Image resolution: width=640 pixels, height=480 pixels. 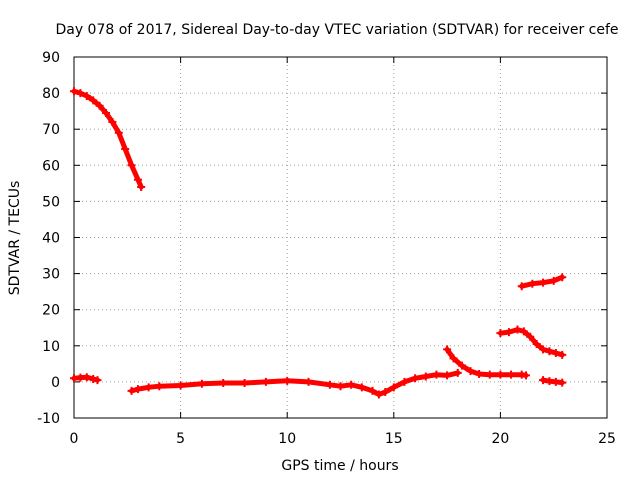 What do you see at coordinates (51, 166) in the screenshot?
I see `y-tick-label: 60` at bounding box center [51, 166].